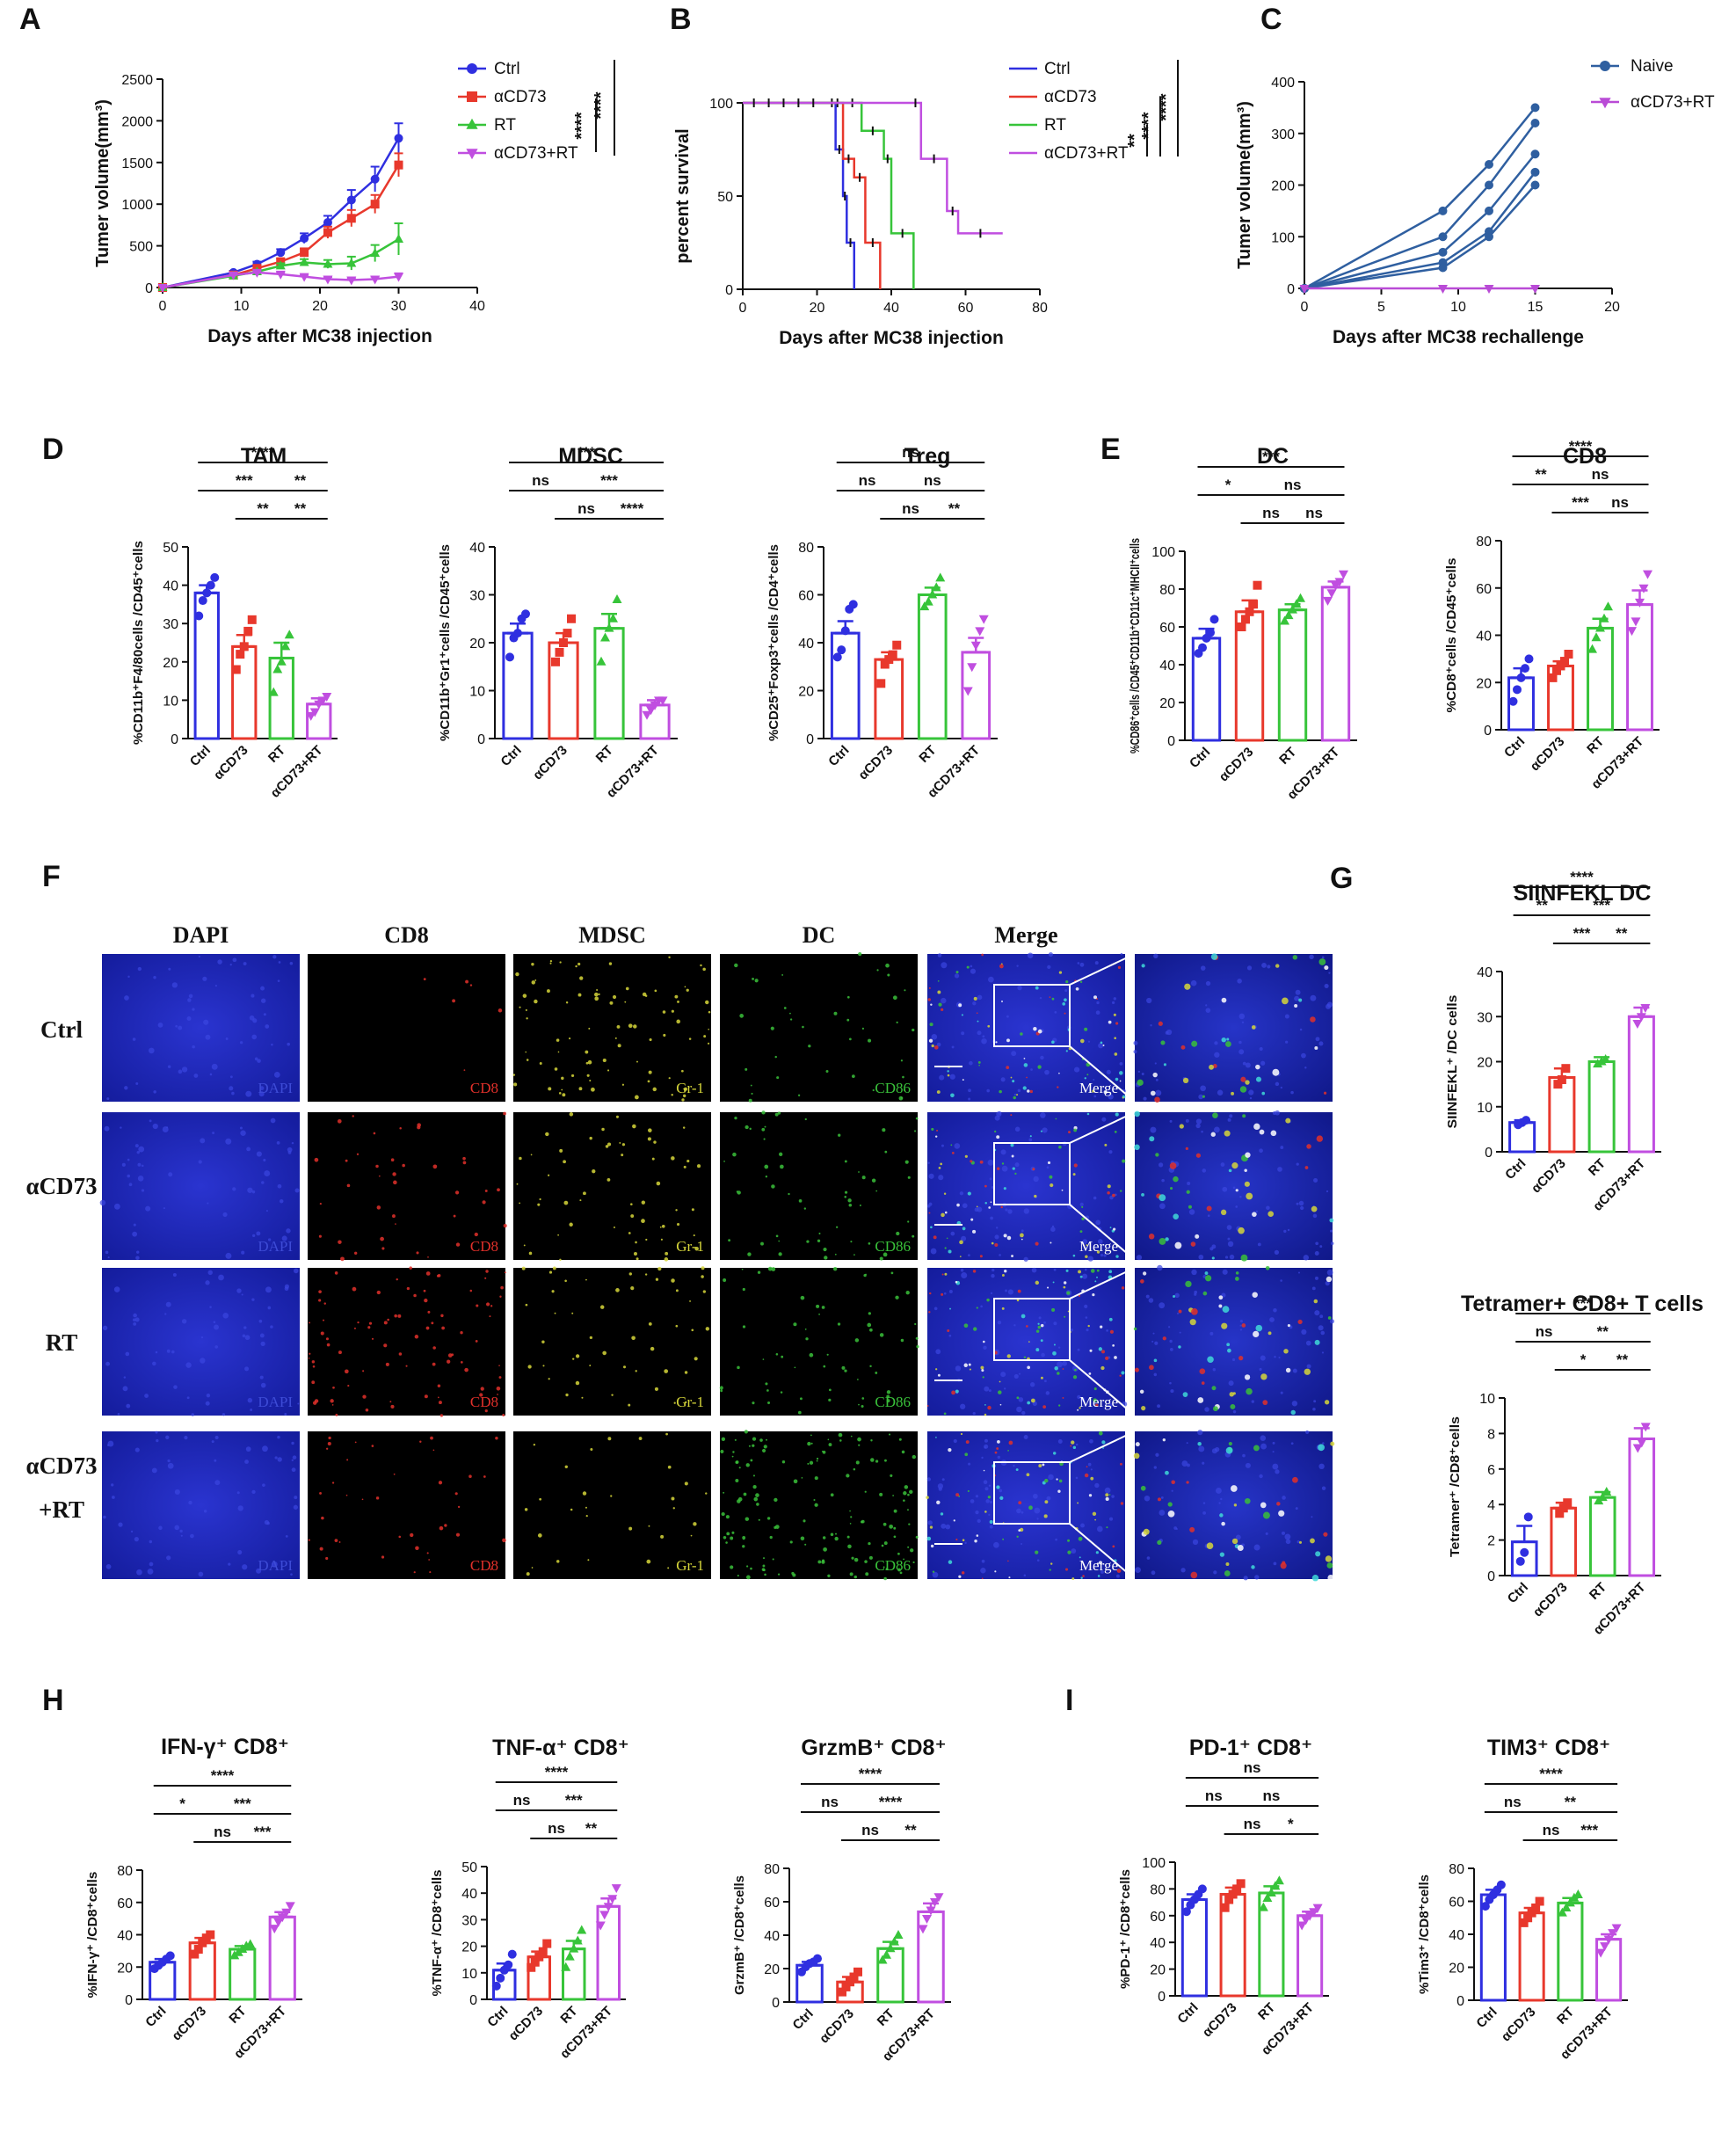 Image resolution: width=1736 pixels, height=2133 pixels. I want to click on y-axis-label: %IFN-γ⁺ /CD8⁺cells, so click(92, 1935).